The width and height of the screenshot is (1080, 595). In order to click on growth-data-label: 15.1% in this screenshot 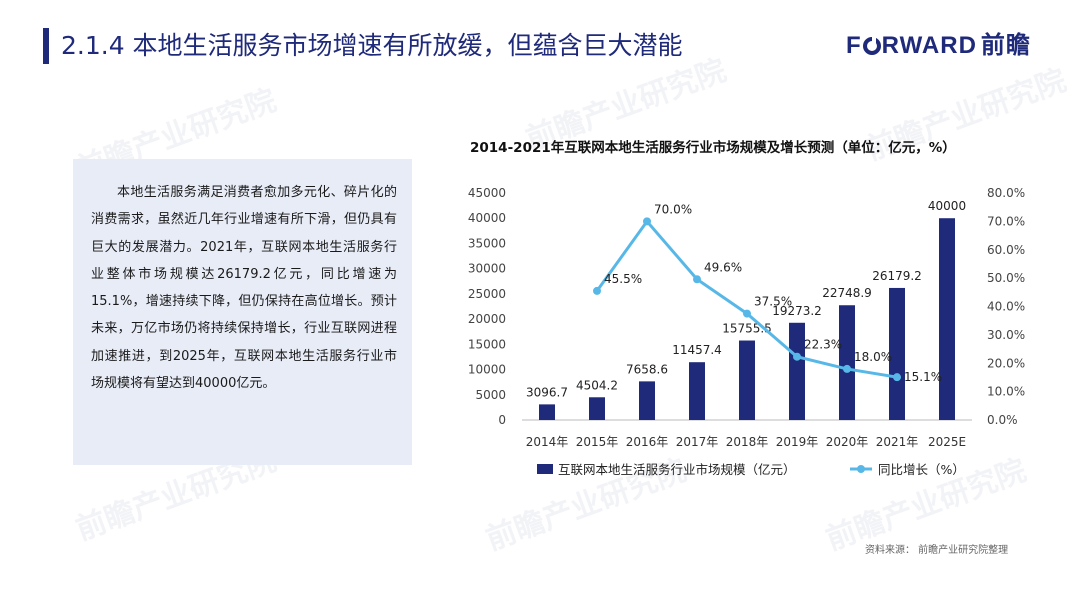, I will do `click(923, 377)`.